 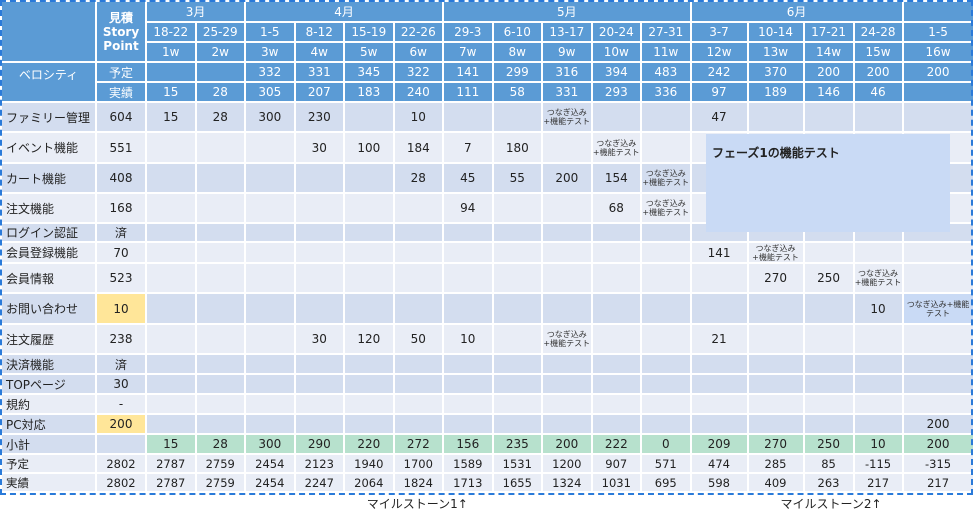 I want to click on velocity-plan-cell: 331, so click(x=319, y=72).